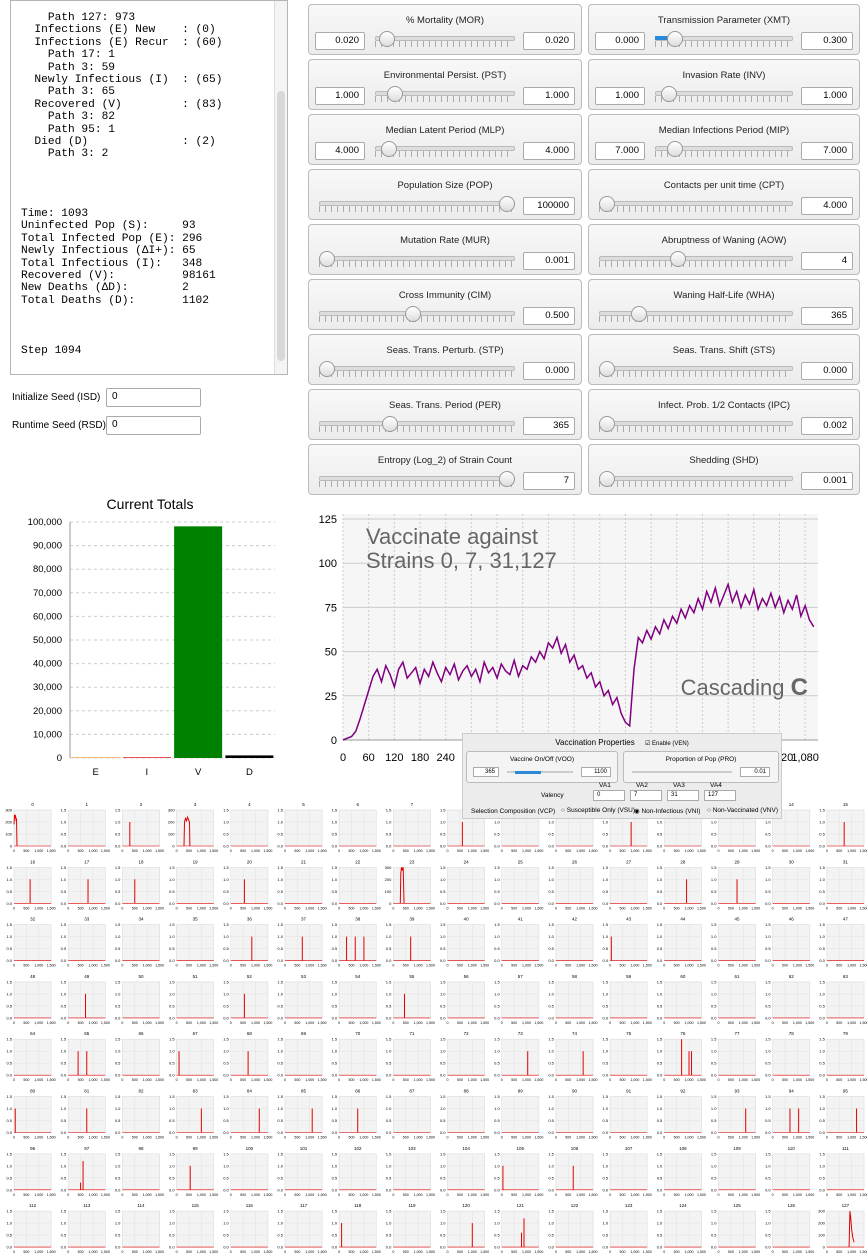 The image size is (867, 1259). I want to click on valency-input: 127, so click(720, 795).